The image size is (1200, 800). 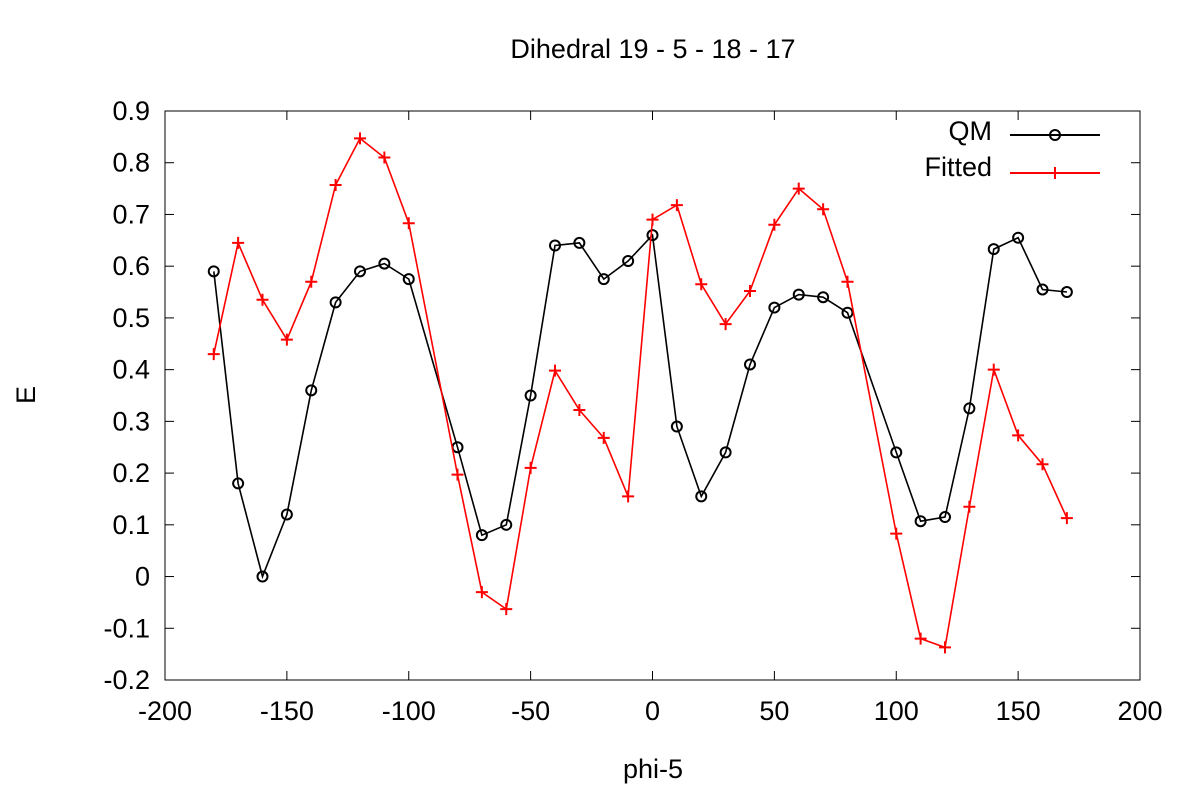 I want to click on chart-title: Dihedral 19 - 5 - 18 - 17, so click(x=652, y=49).